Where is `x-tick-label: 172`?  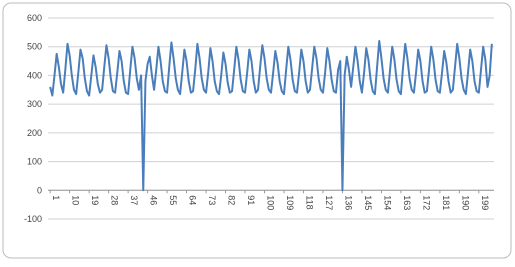
x-tick-label: 172 is located at coordinates (426, 202).